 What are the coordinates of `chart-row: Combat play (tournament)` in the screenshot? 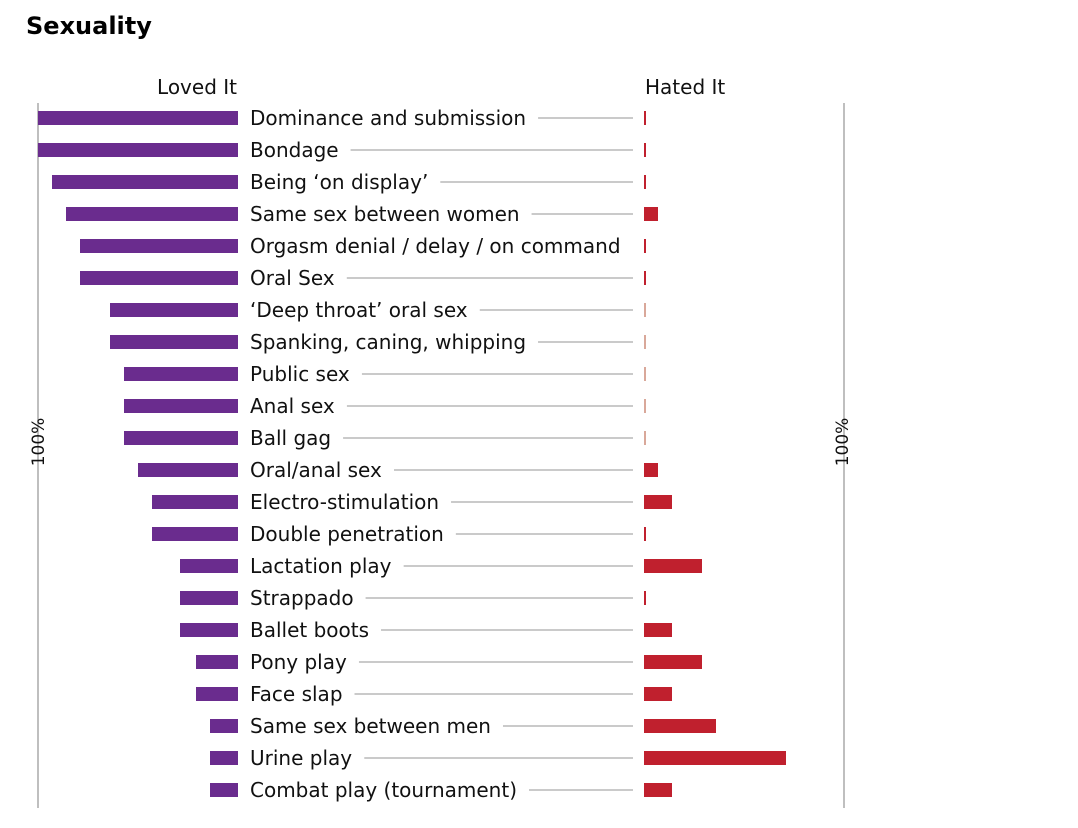 It's located at (441, 790).